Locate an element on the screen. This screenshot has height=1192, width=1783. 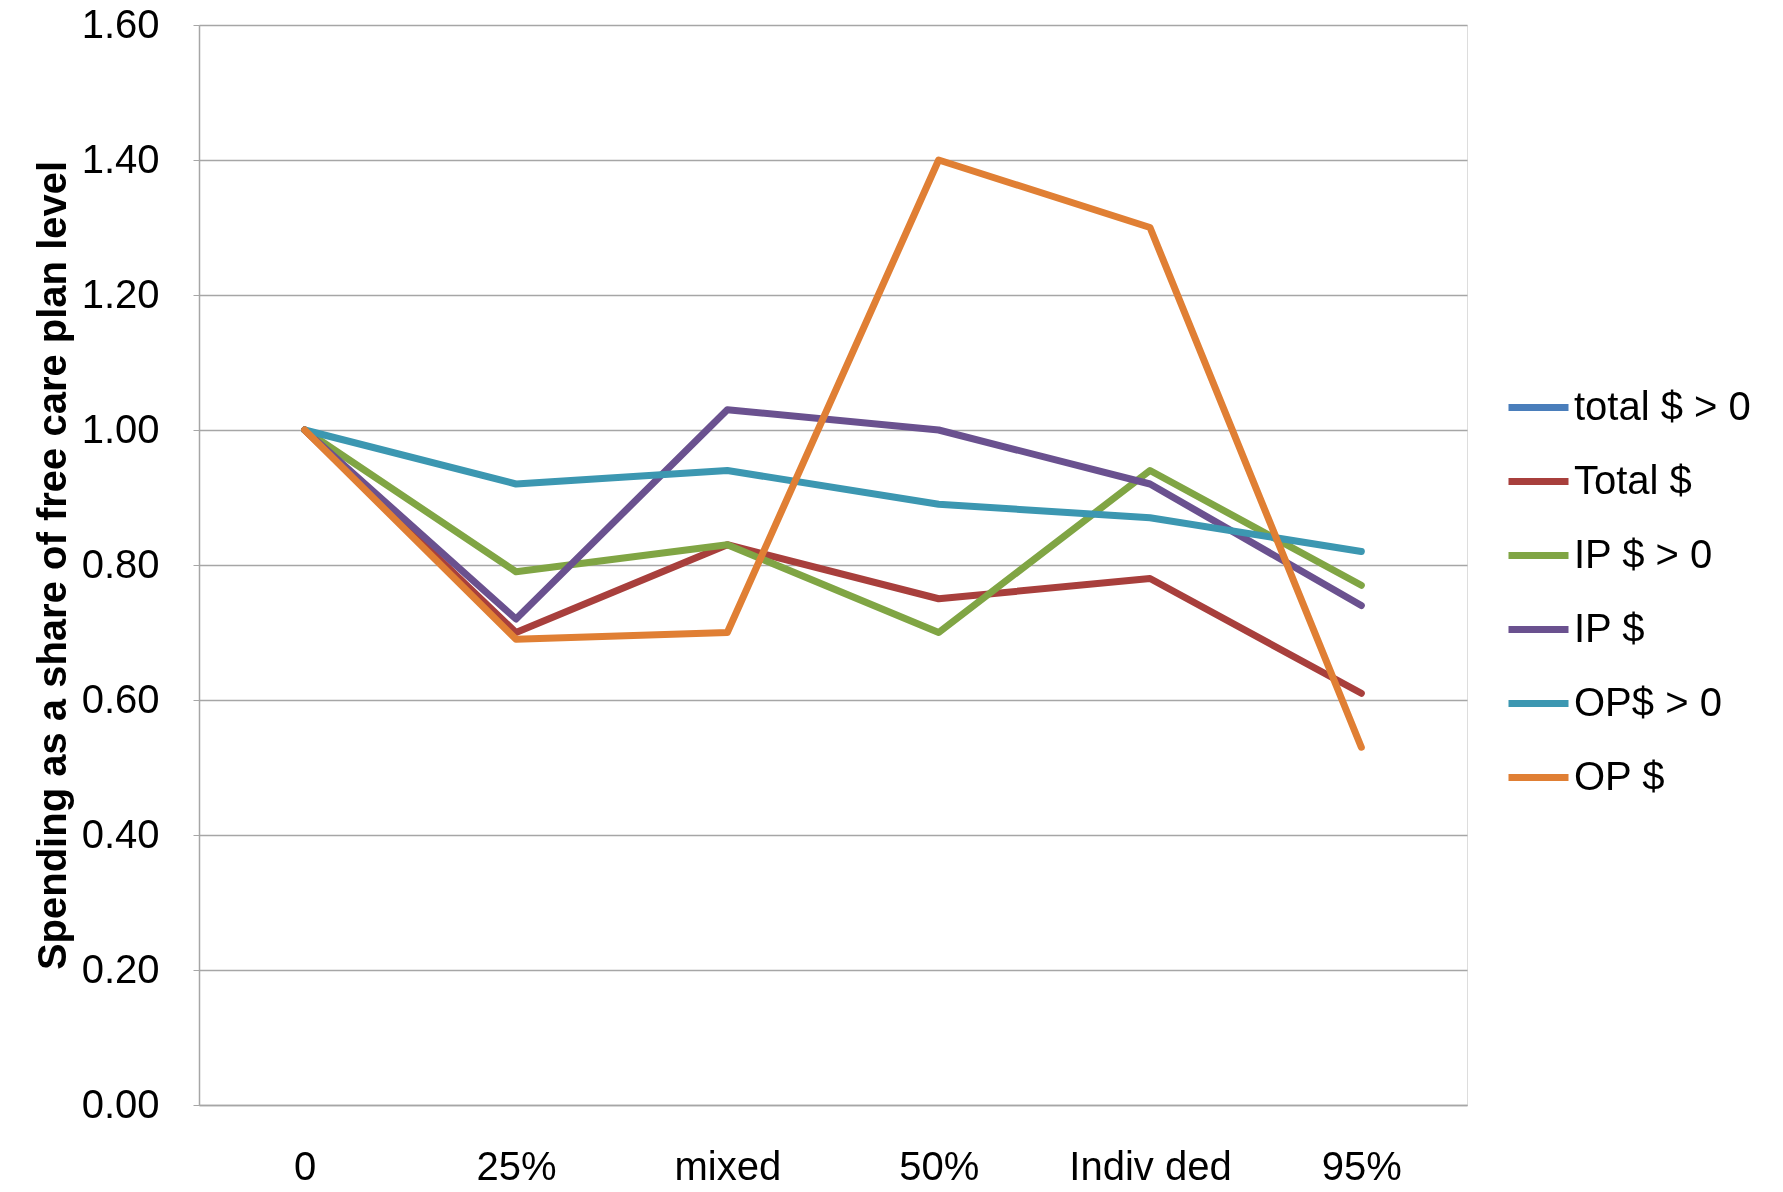
x-tick-label: 50% is located at coordinates (939, 1165).